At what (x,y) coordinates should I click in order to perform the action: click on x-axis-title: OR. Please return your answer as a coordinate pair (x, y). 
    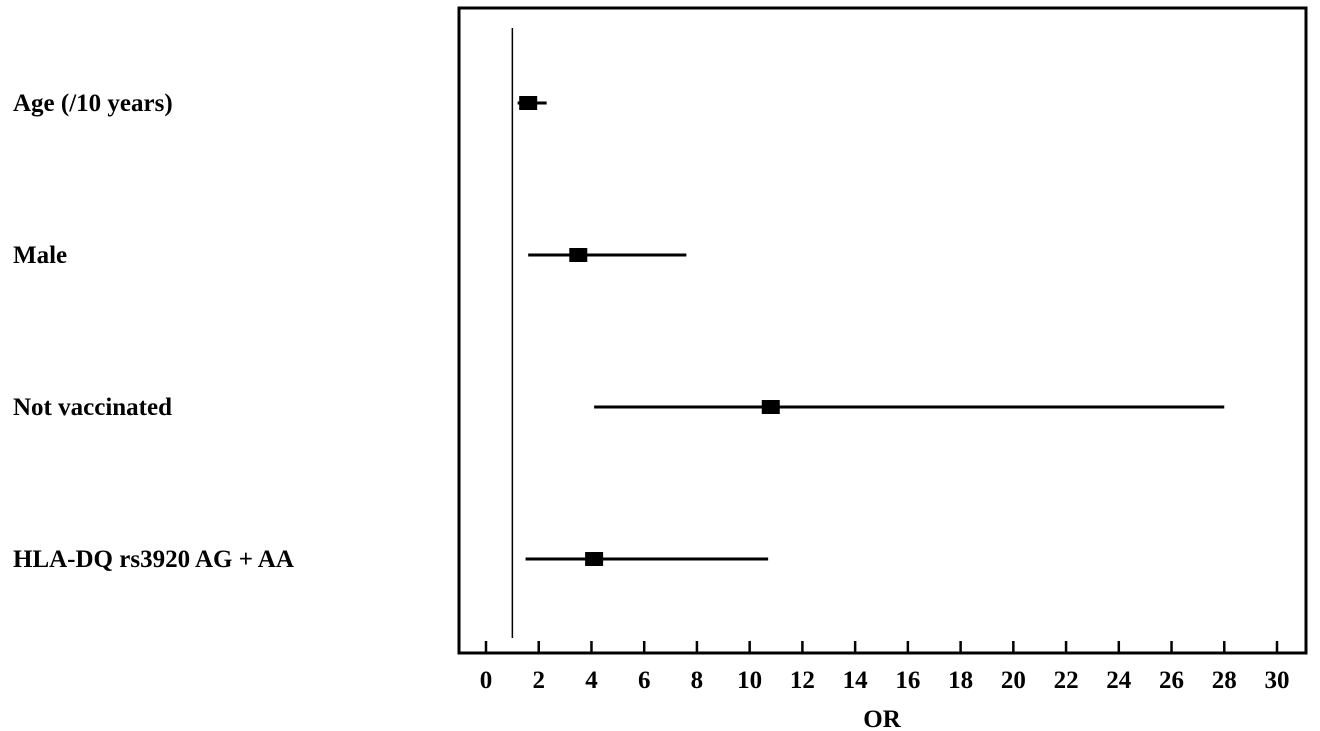
    Looking at the image, I should click on (882, 718).